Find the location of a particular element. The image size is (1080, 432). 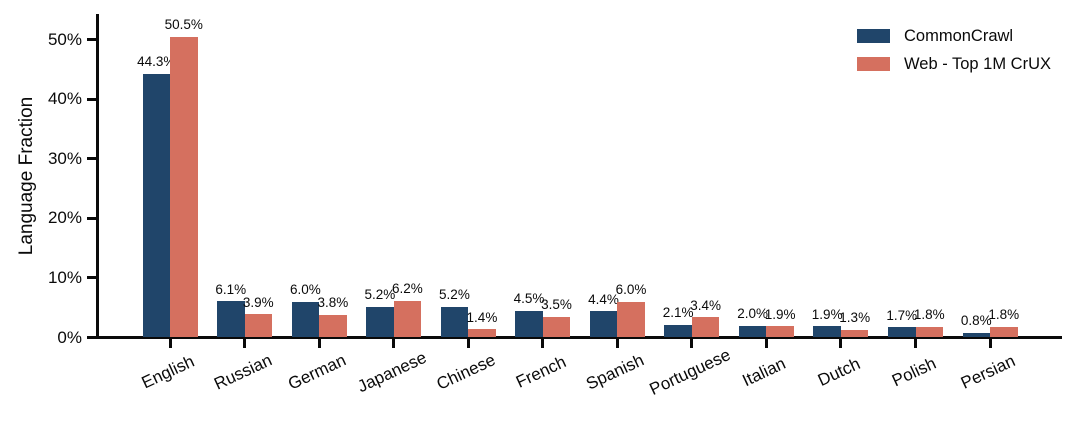

value-label-web-top-1m-crux-italian: 1.9% is located at coordinates (780, 314).